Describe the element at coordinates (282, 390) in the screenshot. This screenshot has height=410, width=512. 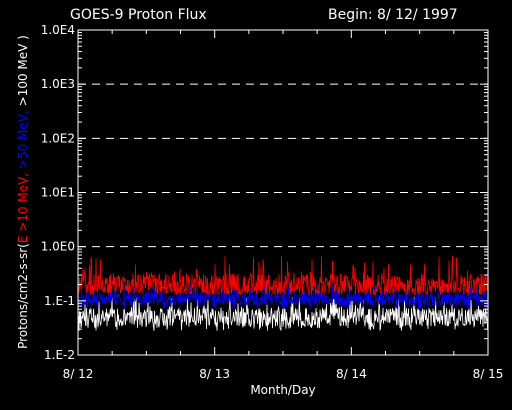
I see `x-axis-label: Month/Day` at that location.